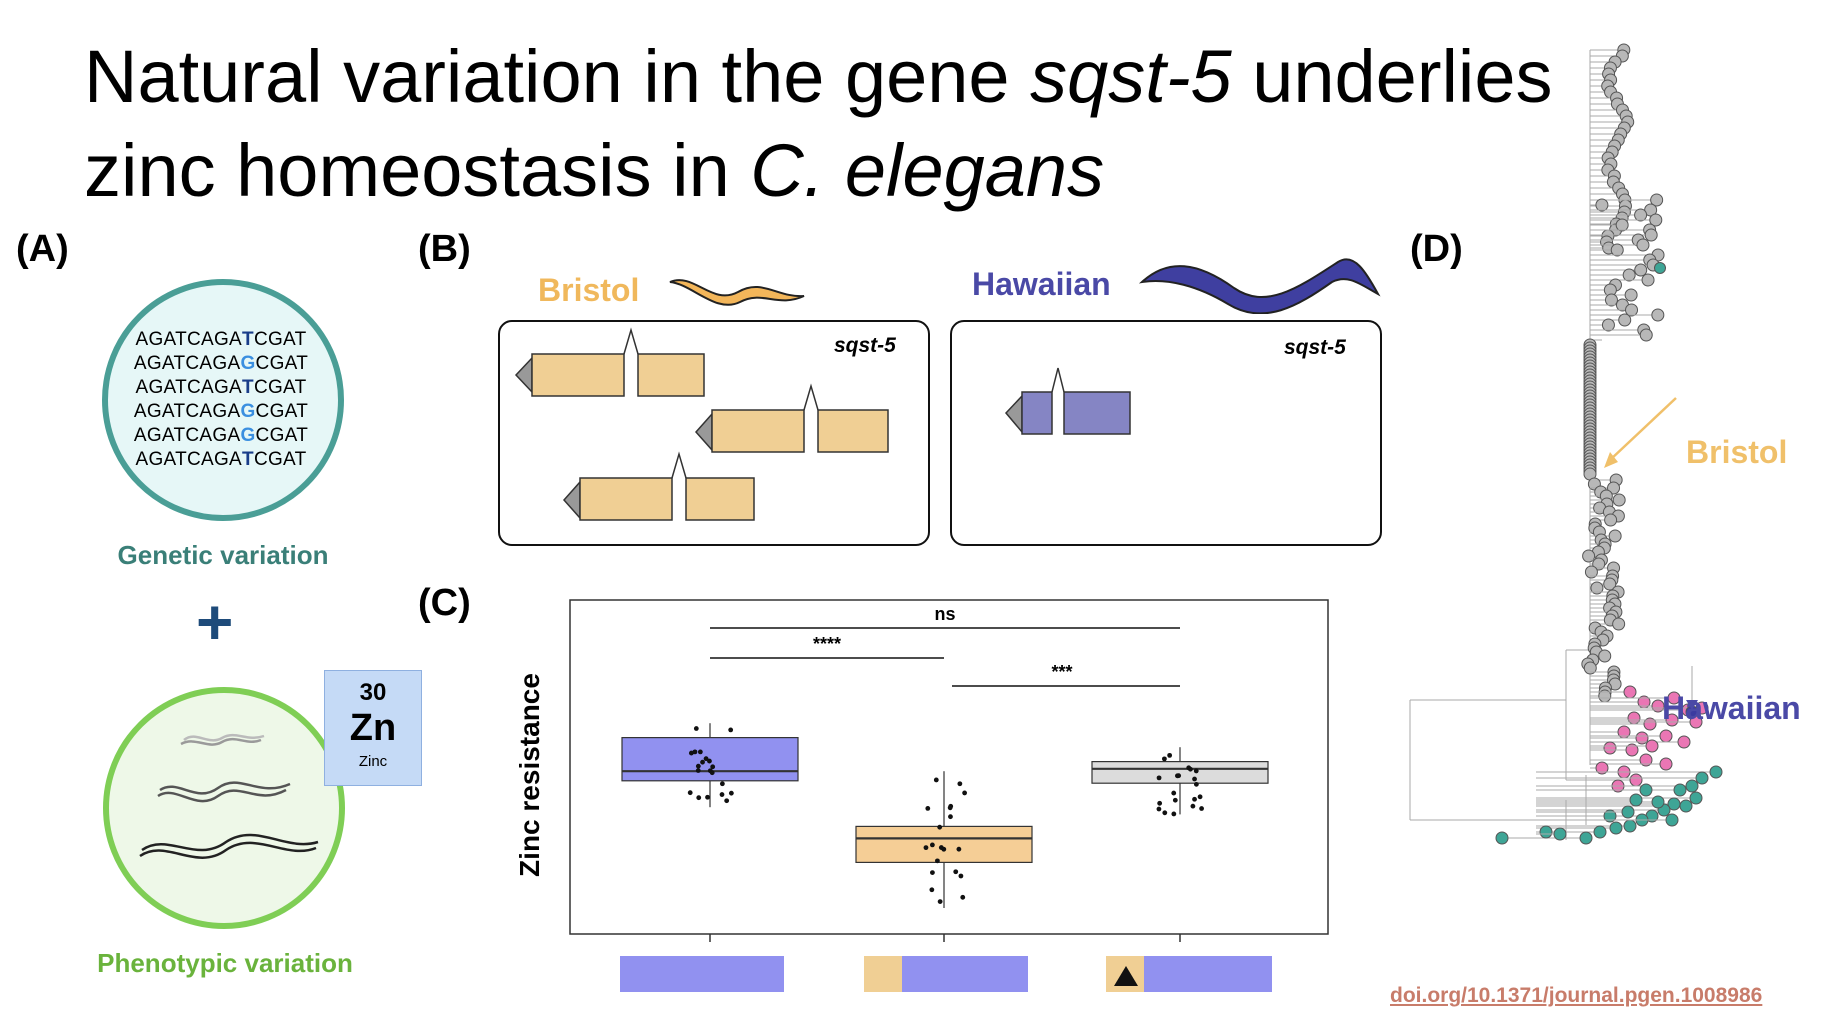  Describe the element at coordinates (701, 424) in the screenshot. I see `bristol-gene-models` at that location.